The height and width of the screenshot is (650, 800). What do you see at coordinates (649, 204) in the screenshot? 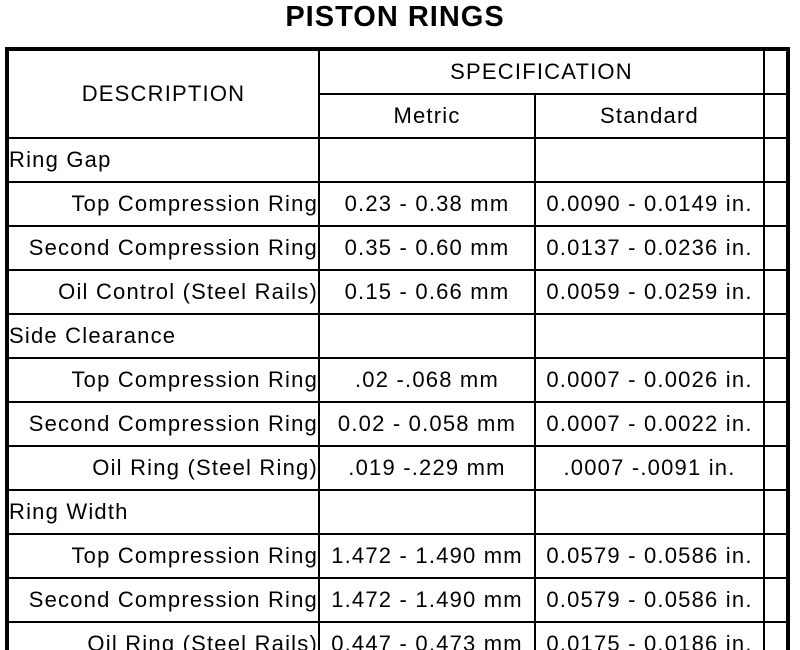
I see `standard-value-cell: 0.0090 - 0.0149 in.` at bounding box center [649, 204].